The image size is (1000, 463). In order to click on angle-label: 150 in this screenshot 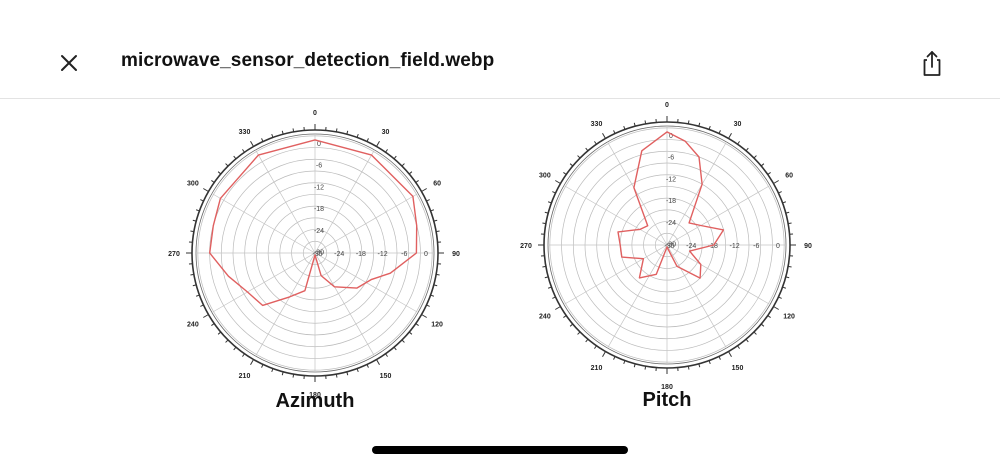, I will do `click(386, 376)`.